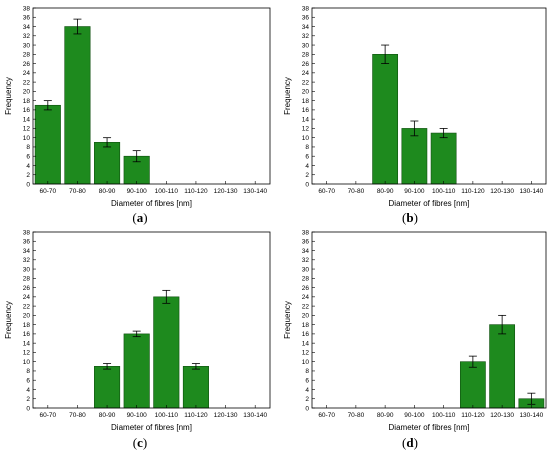  I want to click on x-tick-label: 100-110, so click(167, 415).